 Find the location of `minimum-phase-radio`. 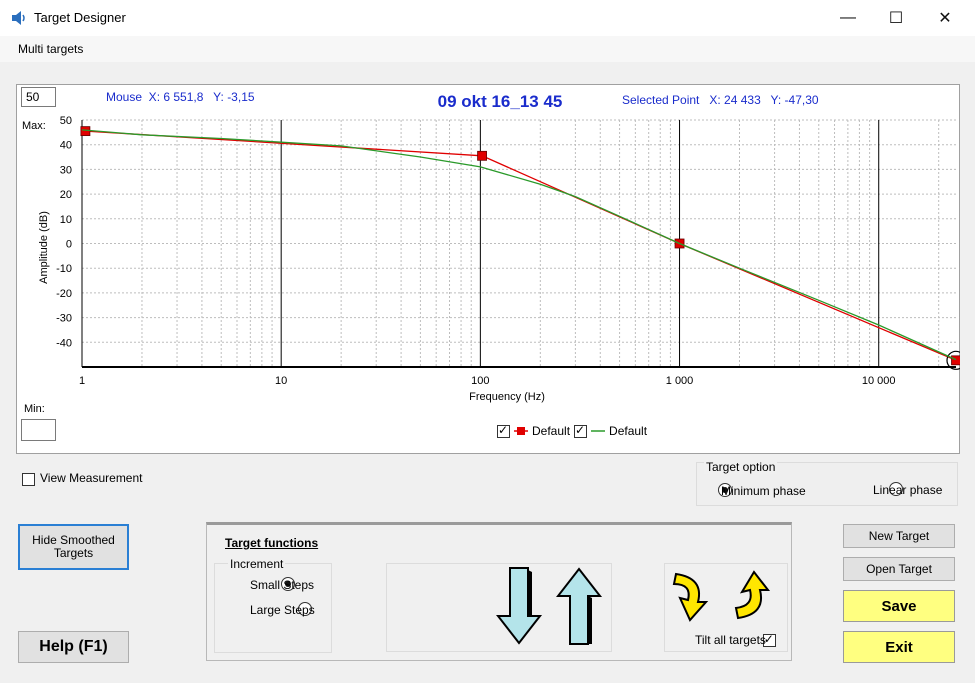

minimum-phase-radio is located at coordinates (725, 490).